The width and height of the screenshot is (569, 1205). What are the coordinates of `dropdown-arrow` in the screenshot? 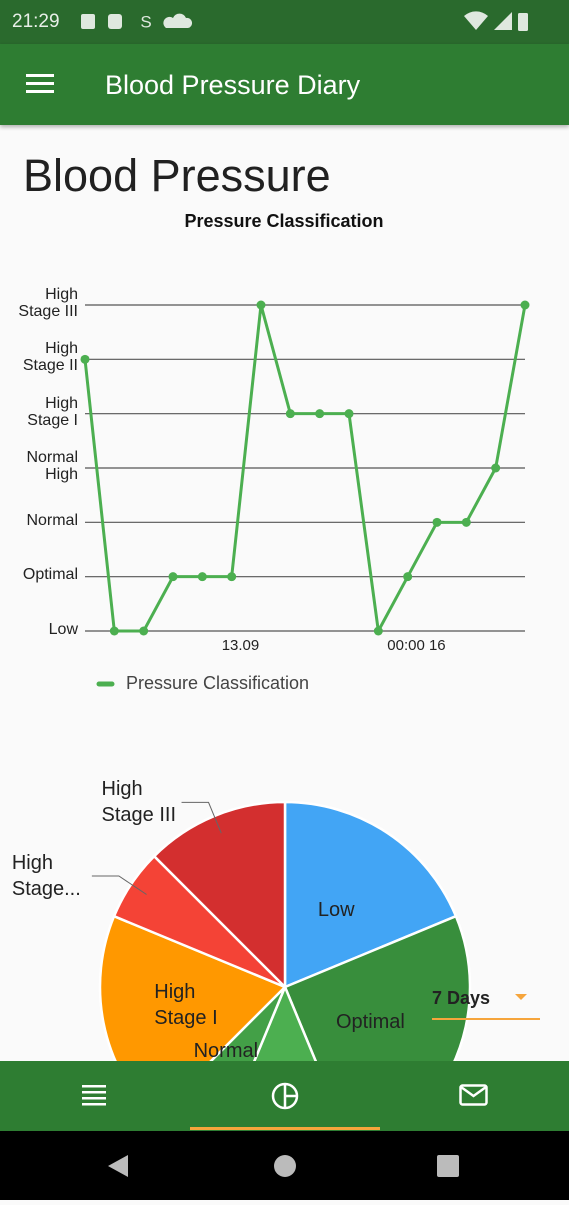 It's located at (521, 997).